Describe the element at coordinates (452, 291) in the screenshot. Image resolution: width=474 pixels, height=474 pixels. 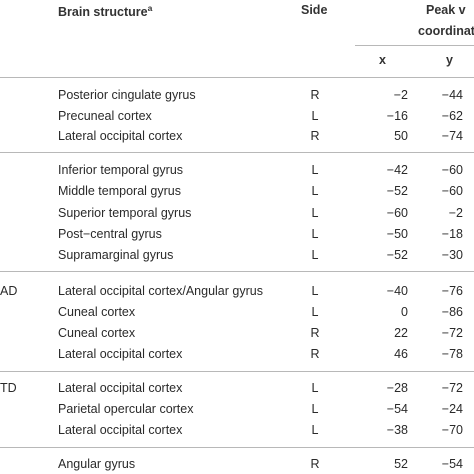
I see `row-y: −76` at that location.